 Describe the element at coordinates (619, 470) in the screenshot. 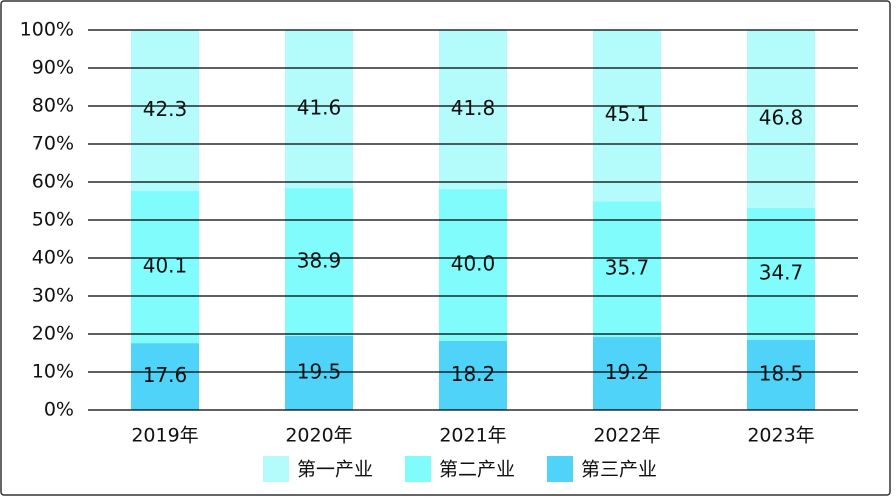

I see `legend-label: 第三产业` at that location.